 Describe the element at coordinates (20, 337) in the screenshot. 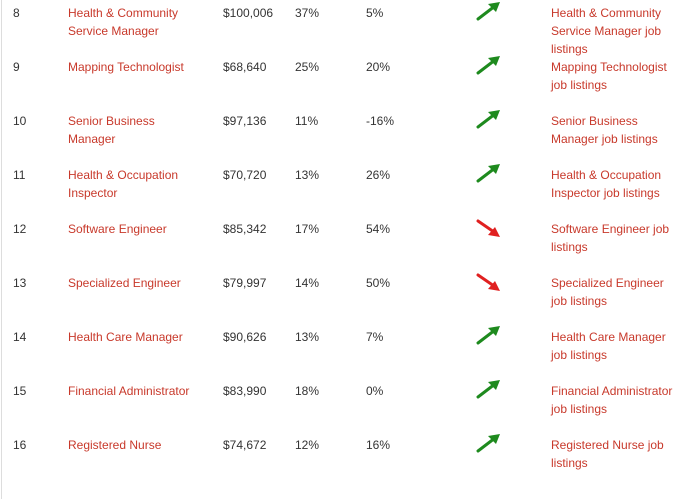

I see `rank-cell: 14` at that location.